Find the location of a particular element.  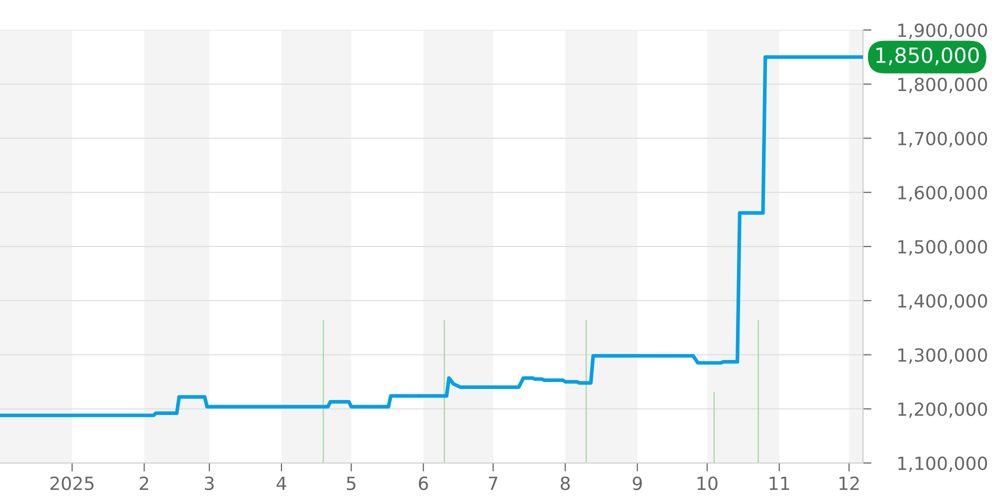

y-tick-label: 1,700,000 is located at coordinates (943, 140).